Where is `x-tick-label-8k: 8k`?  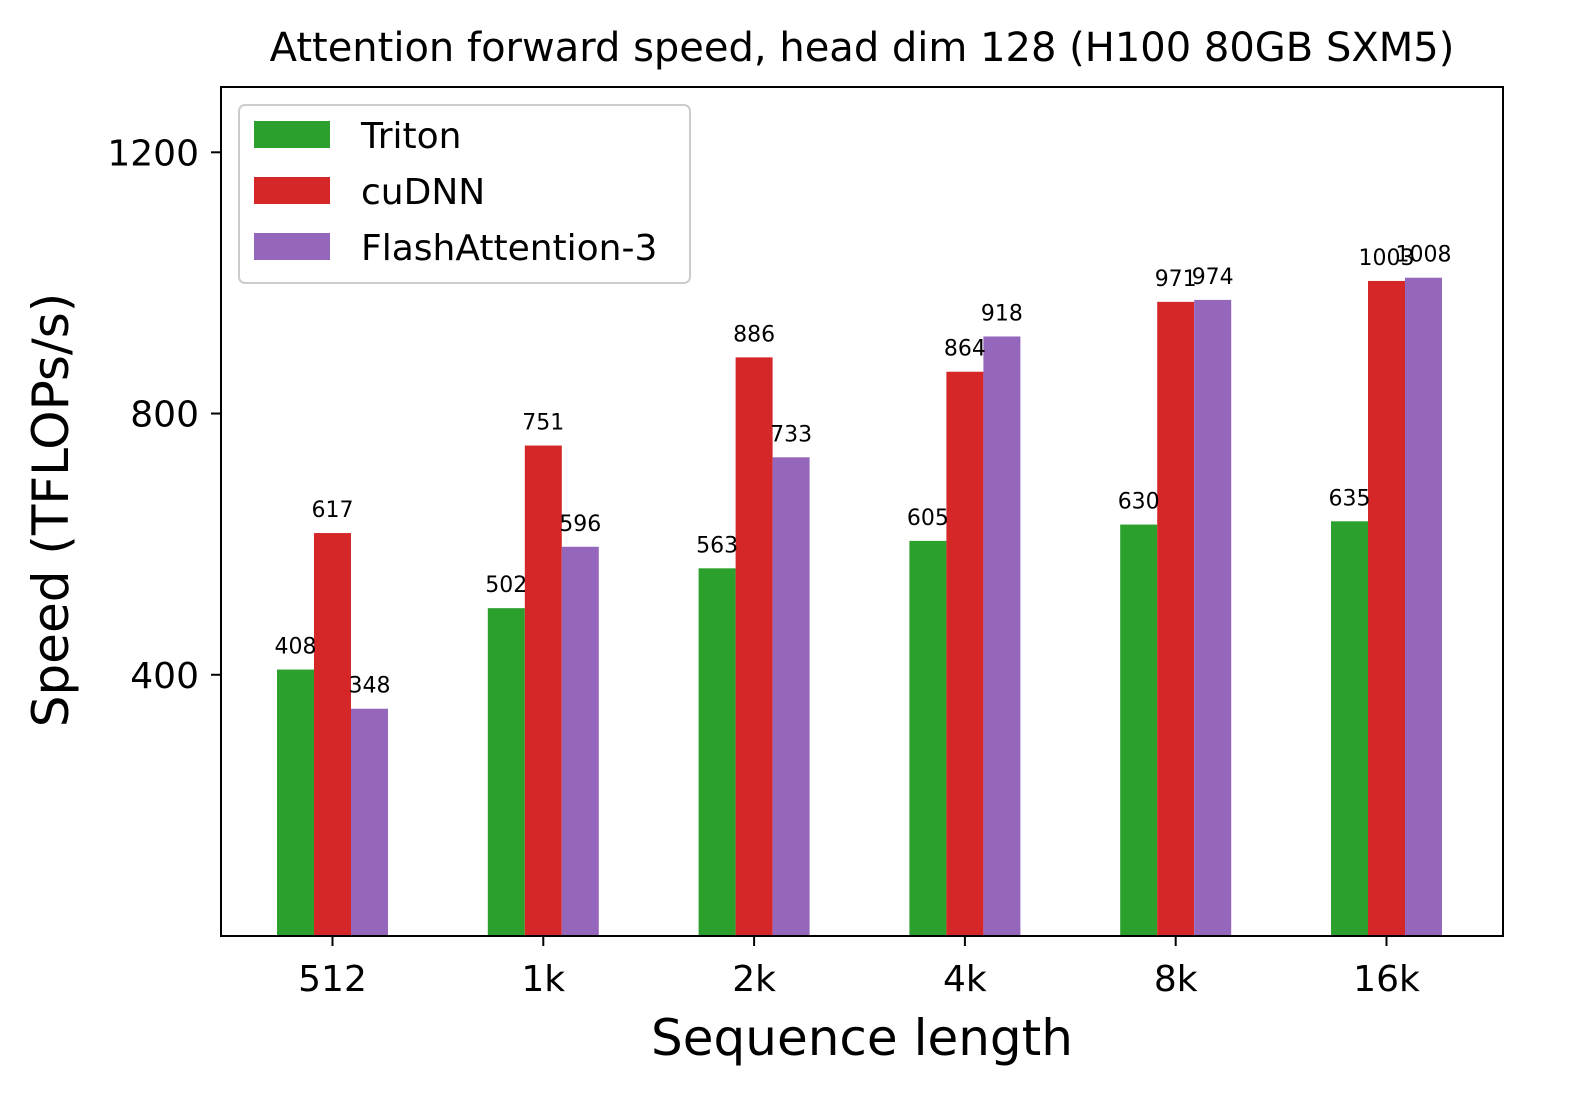 x-tick-label-8k: 8k is located at coordinates (1176, 979).